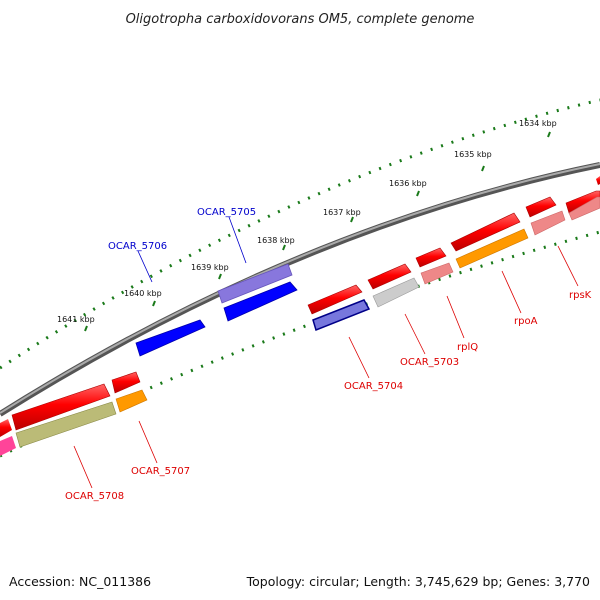 Image resolution: width=600 pixels, height=600 pixels. I want to click on label-ocar5708: OCAR_5708, so click(94, 496).